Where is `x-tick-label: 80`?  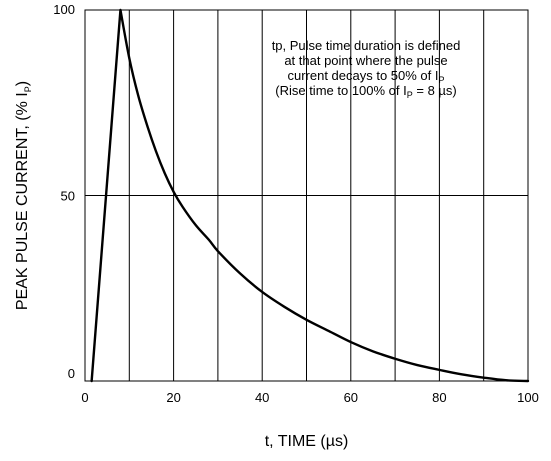 x-tick-label: 80 is located at coordinates (439, 397).